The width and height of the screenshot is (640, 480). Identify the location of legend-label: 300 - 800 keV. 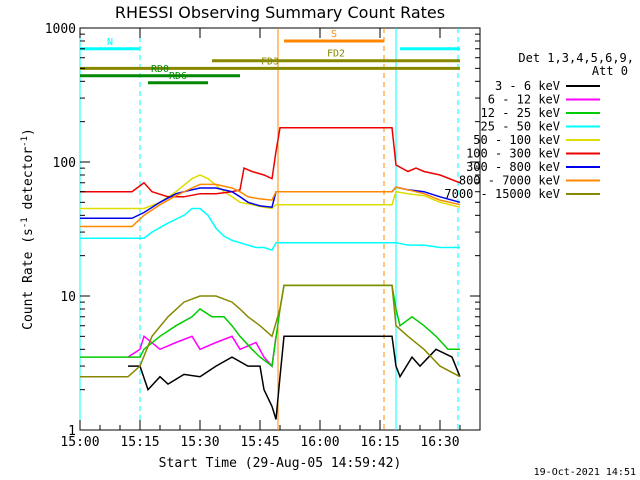
(513, 167).